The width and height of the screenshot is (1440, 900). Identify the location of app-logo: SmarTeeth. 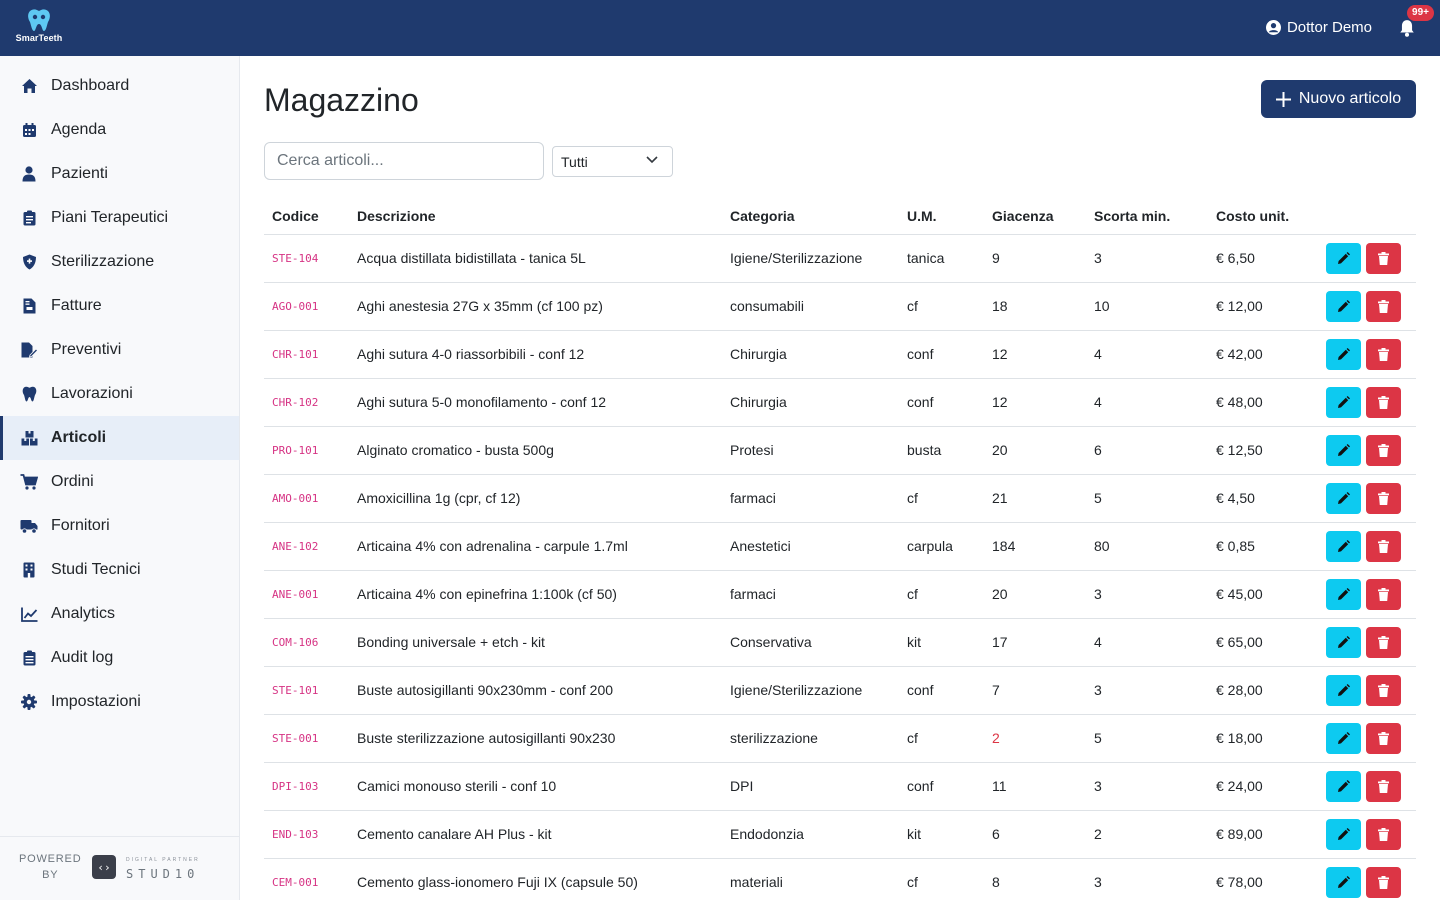
(39, 29).